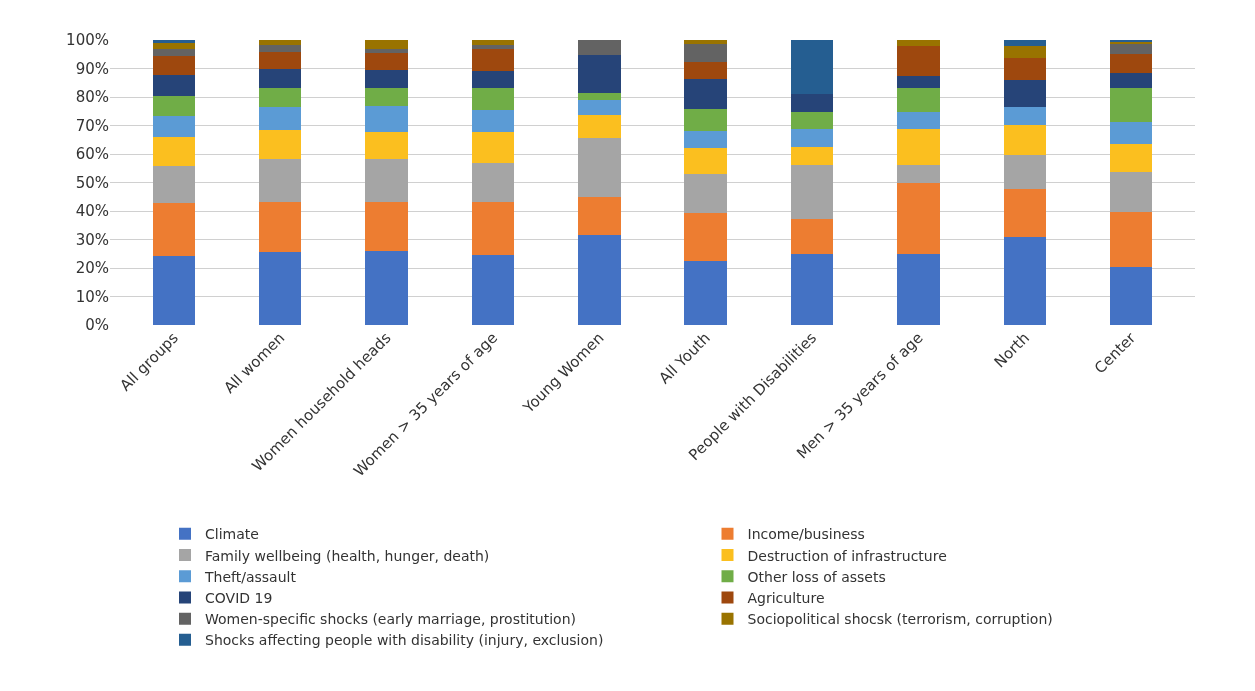  What do you see at coordinates (806, 534) in the screenshot?
I see `legend-label: Income/business` at bounding box center [806, 534].